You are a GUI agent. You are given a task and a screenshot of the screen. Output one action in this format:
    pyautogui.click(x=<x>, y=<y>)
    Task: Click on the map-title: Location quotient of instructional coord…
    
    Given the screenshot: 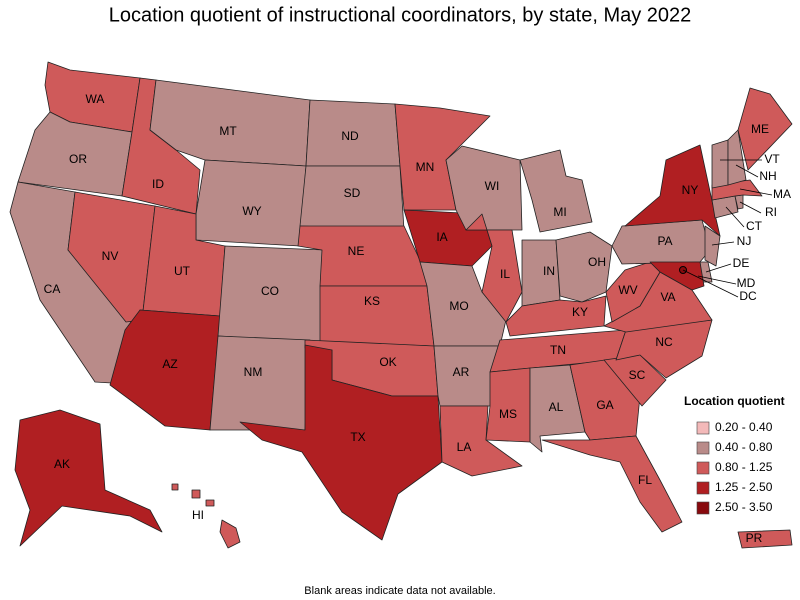 What is the action you would take?
    pyautogui.click(x=400, y=15)
    